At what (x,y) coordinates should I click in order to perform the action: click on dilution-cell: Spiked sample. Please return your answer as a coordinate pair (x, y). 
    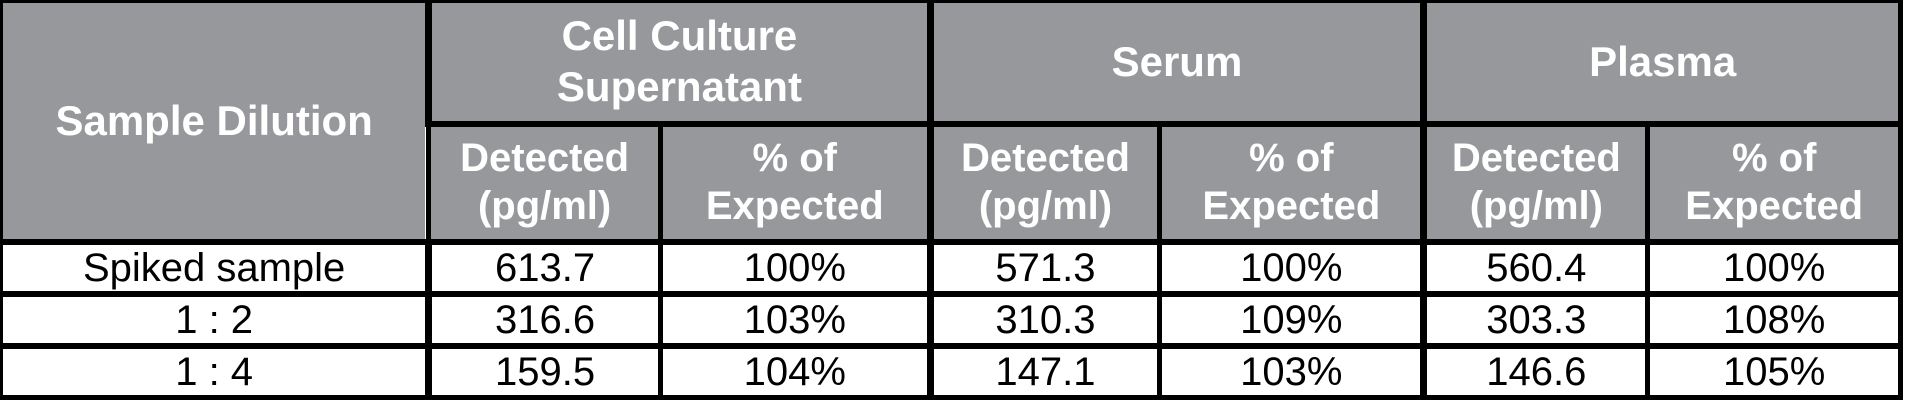
    Looking at the image, I should click on (216, 267).